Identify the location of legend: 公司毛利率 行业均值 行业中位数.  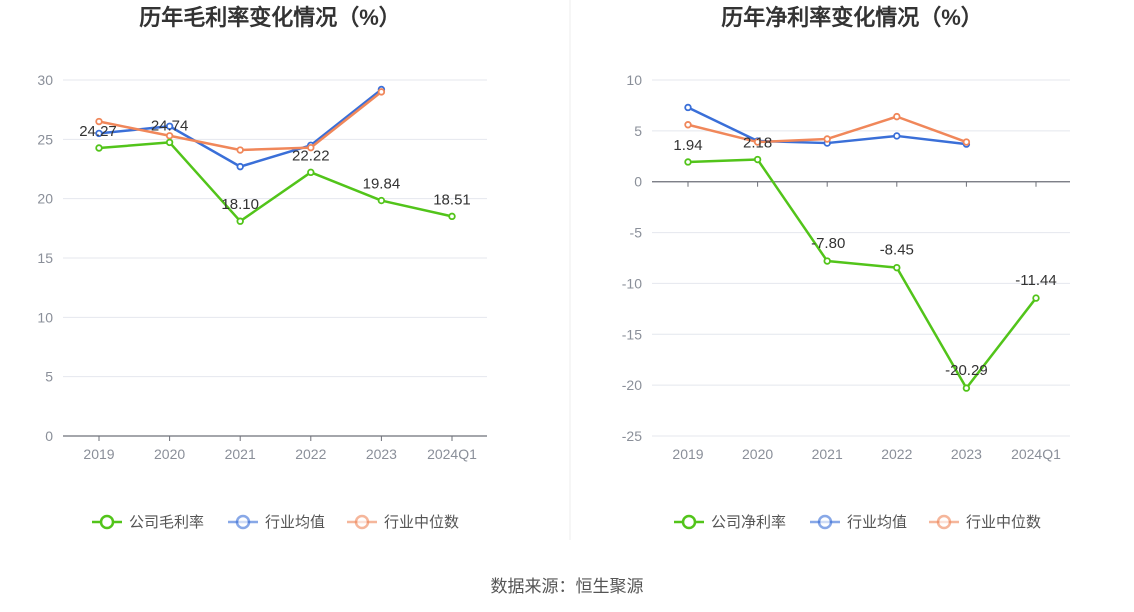
(275, 522).